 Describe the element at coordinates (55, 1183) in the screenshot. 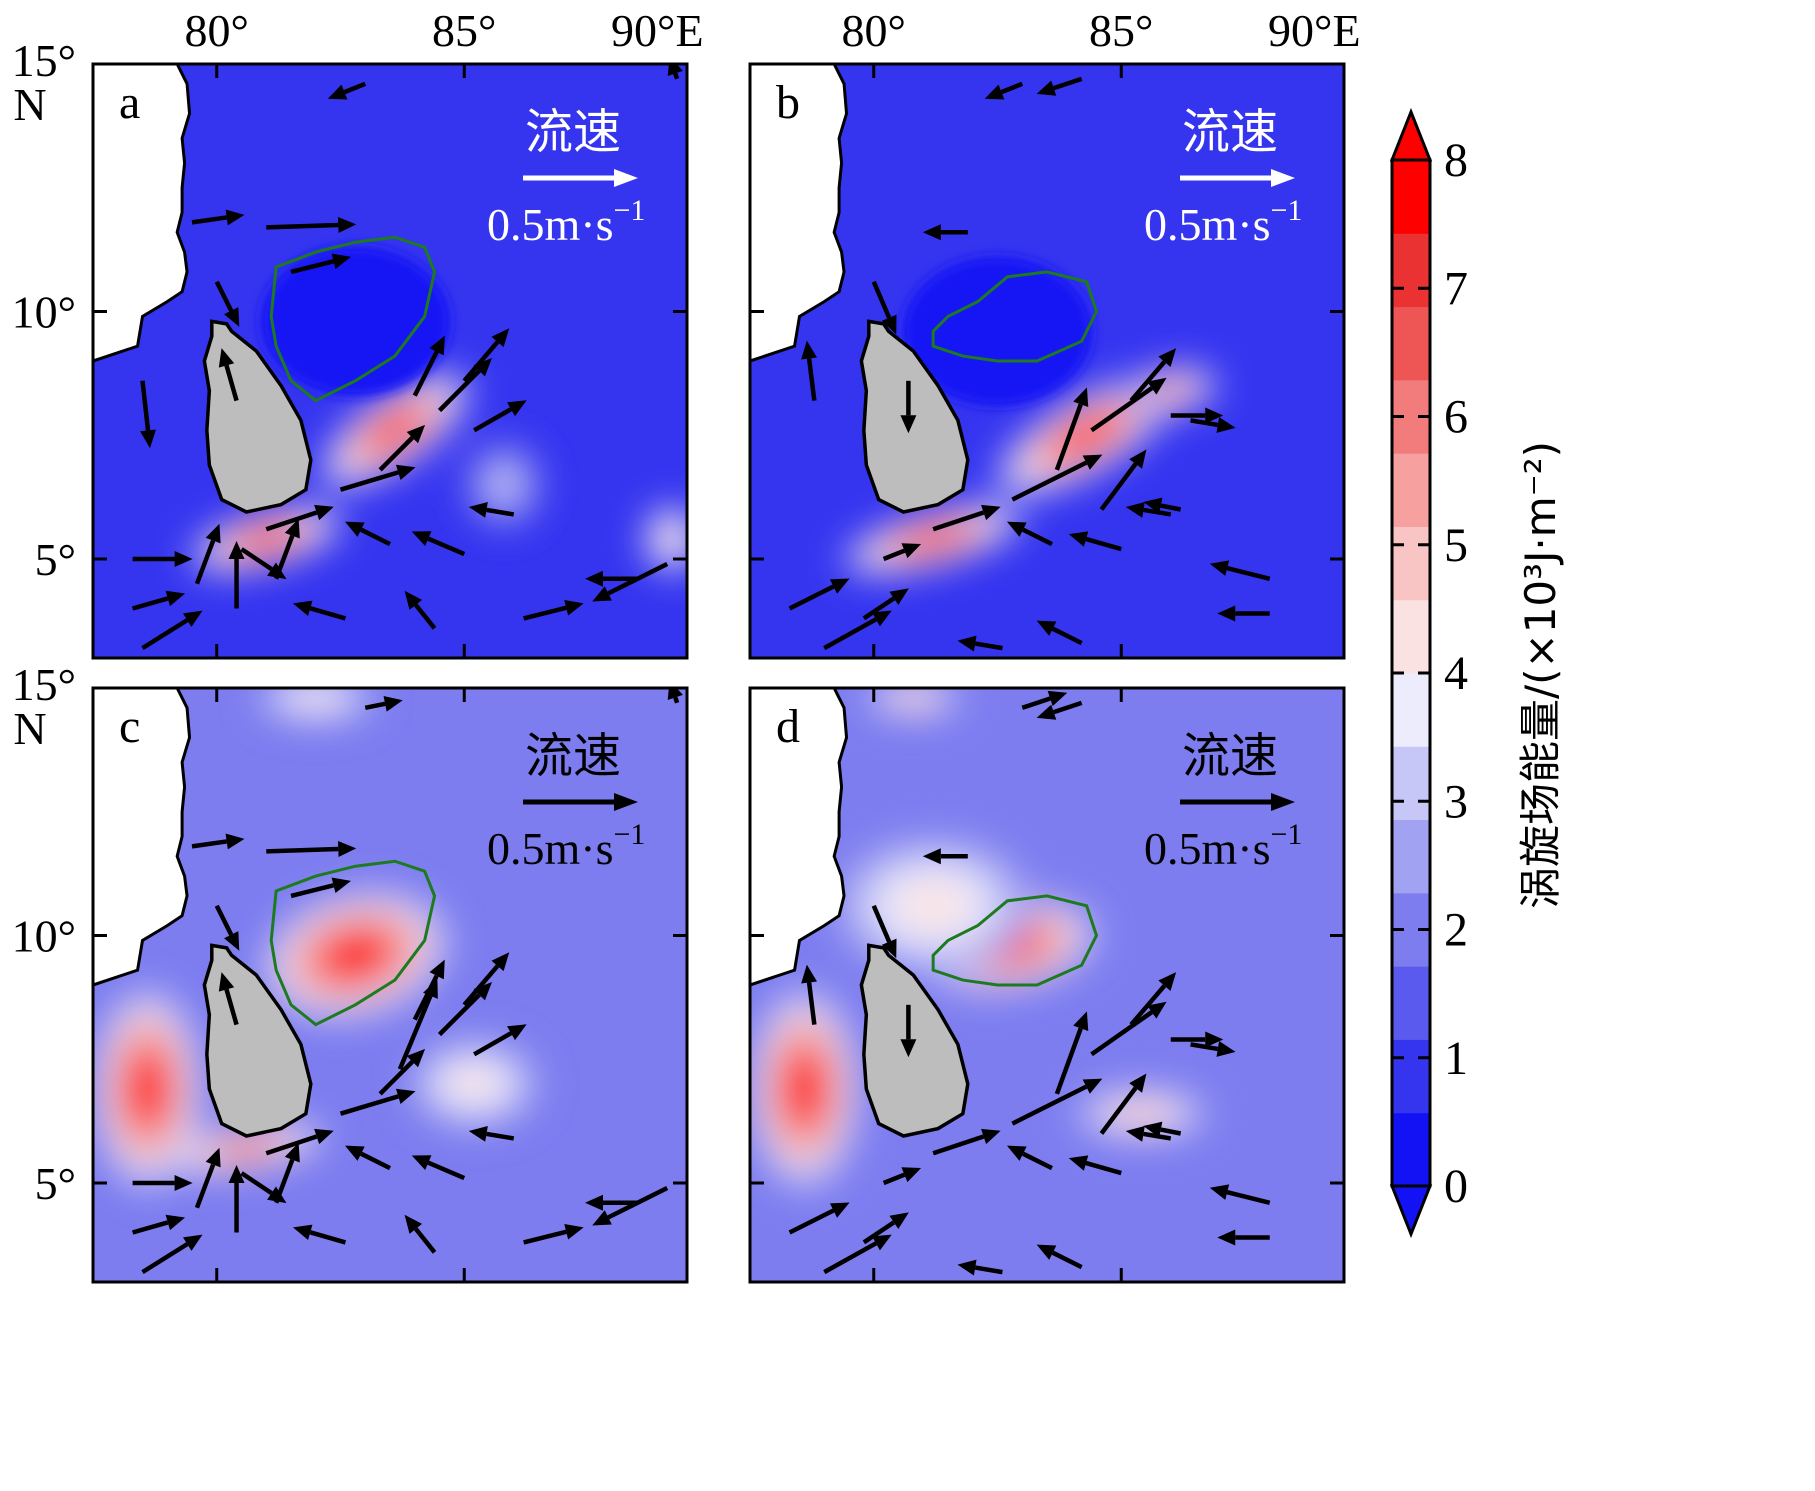

I see `lat-tick-label: 5°` at that location.